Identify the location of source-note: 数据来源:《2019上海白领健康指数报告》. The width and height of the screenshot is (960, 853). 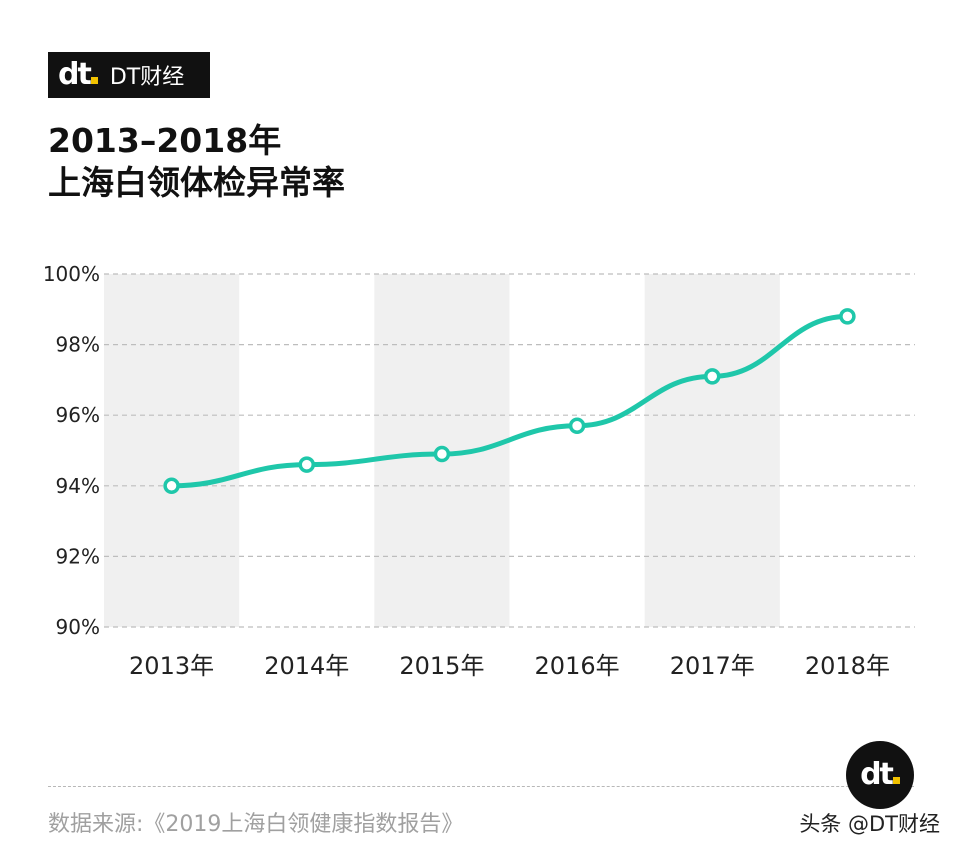
(256, 824).